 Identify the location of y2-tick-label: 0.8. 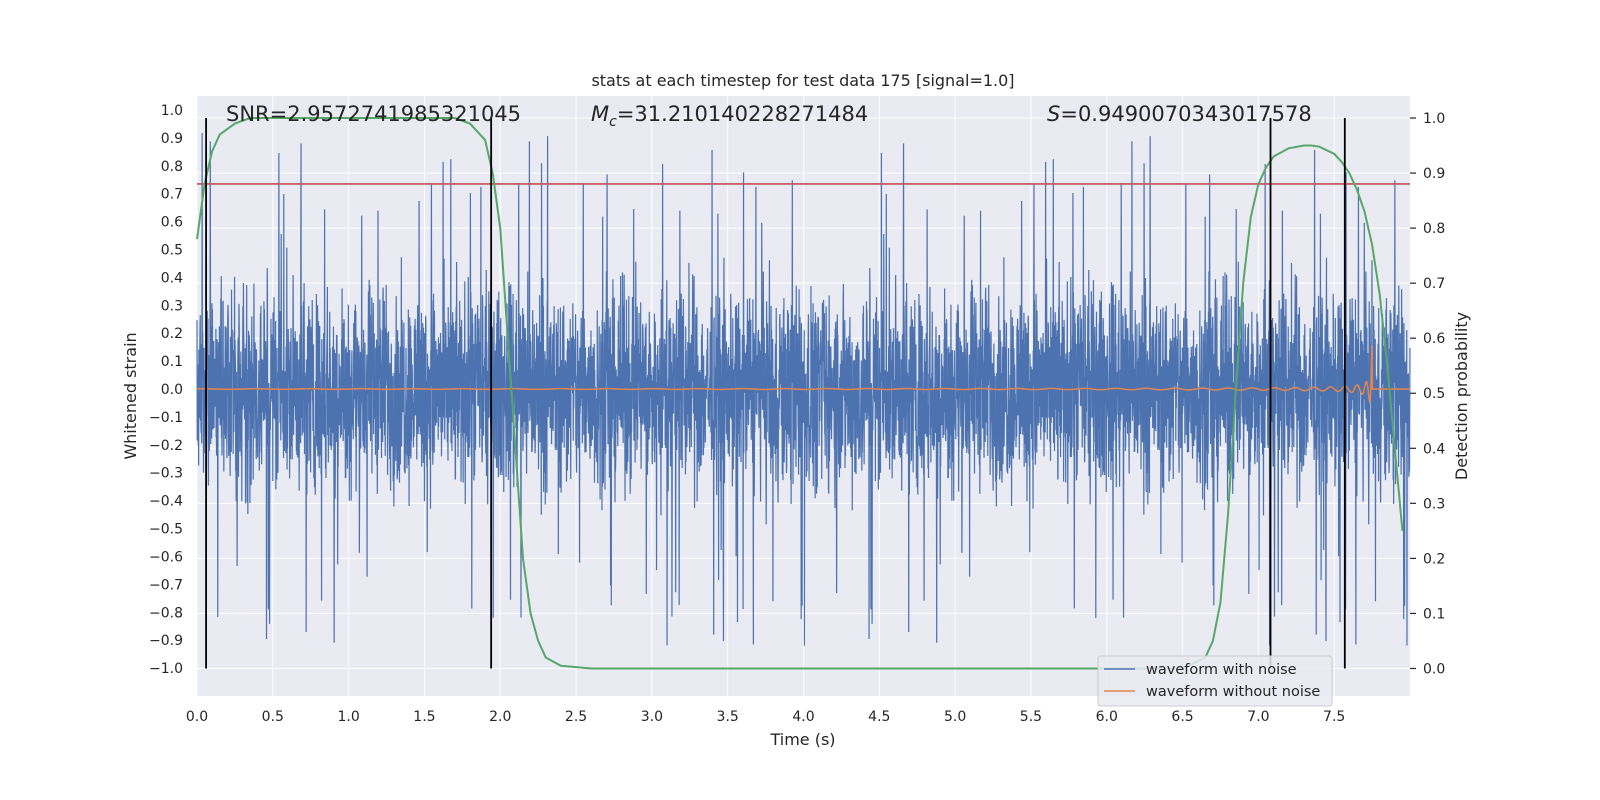
(1434, 229).